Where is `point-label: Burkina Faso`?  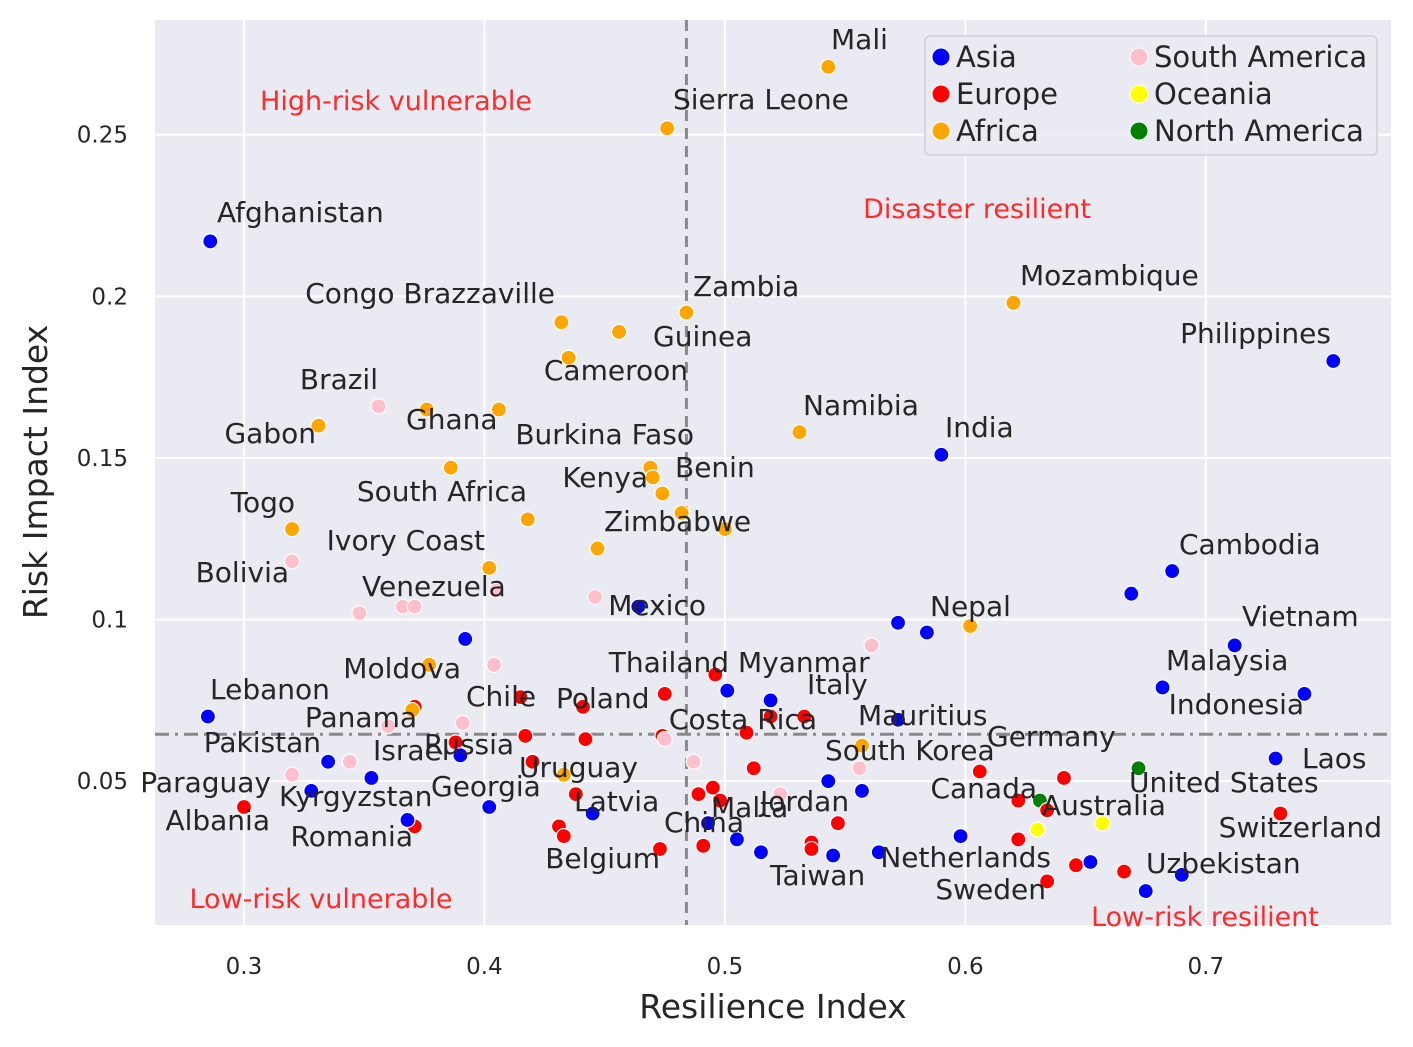 point-label: Burkina Faso is located at coordinates (604, 434).